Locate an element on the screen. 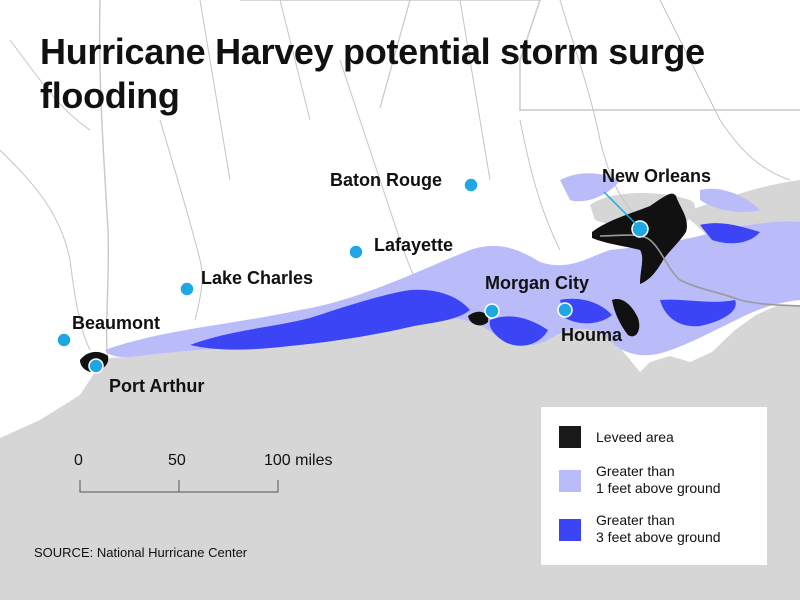 The image size is (800, 600). legend-label-3ft: Greater than 3 feet above ground is located at coordinates (658, 529).